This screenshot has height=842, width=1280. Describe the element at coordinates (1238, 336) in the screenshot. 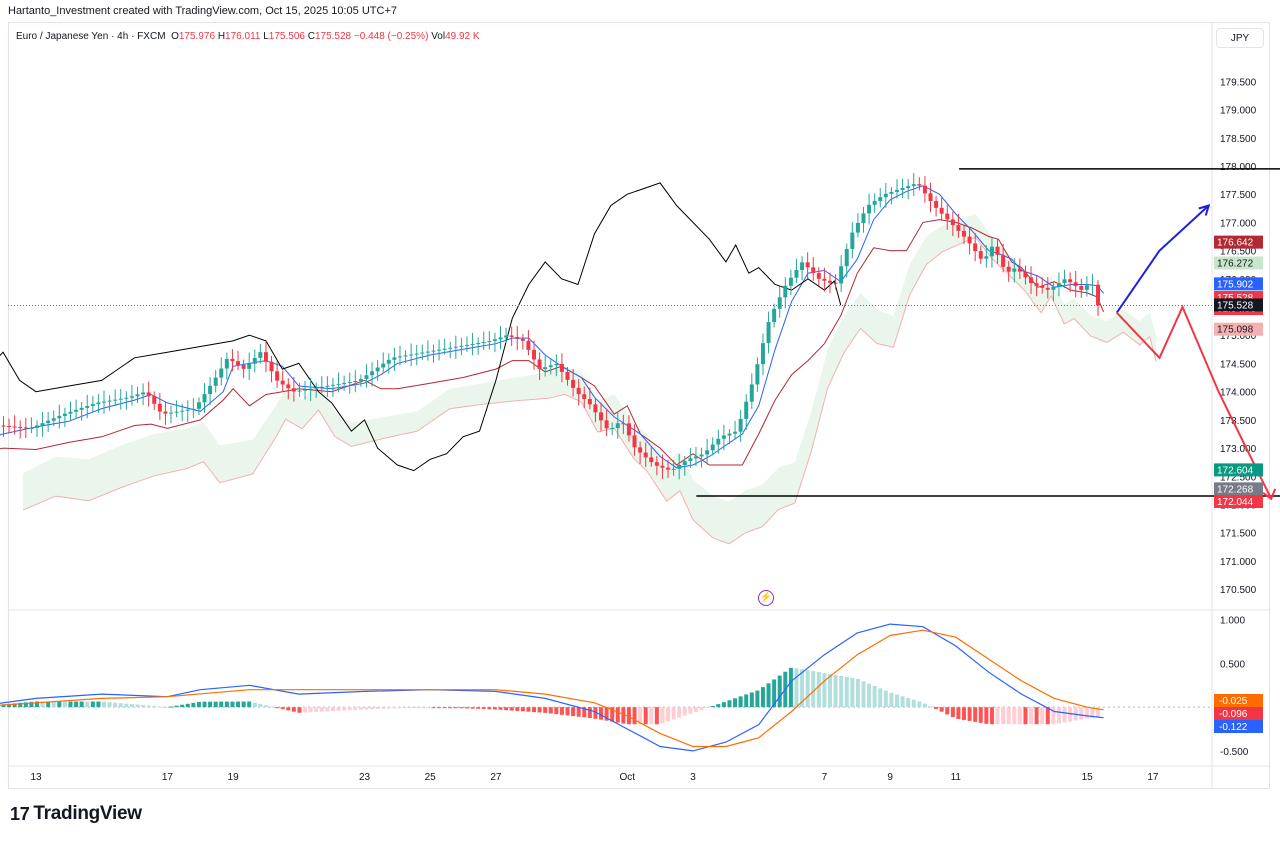

I see `price-tick-label: 175.000` at that location.